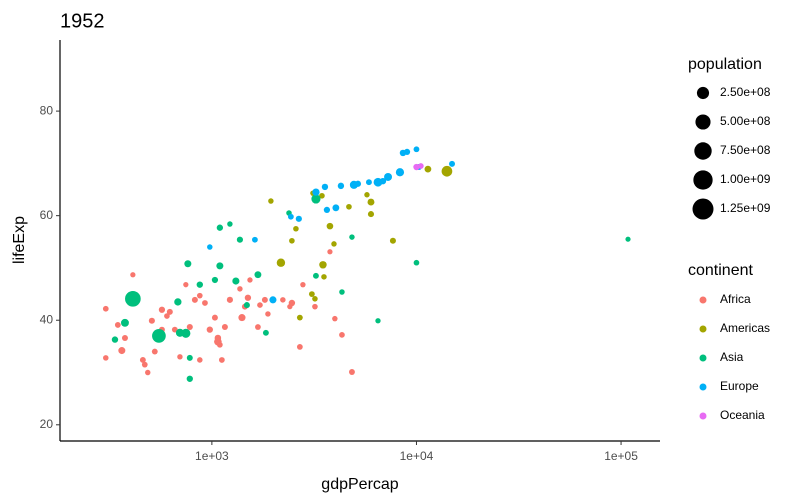  Describe the element at coordinates (745, 179) in the screenshot. I see `size-legend-label: 1.00e+09` at that location.